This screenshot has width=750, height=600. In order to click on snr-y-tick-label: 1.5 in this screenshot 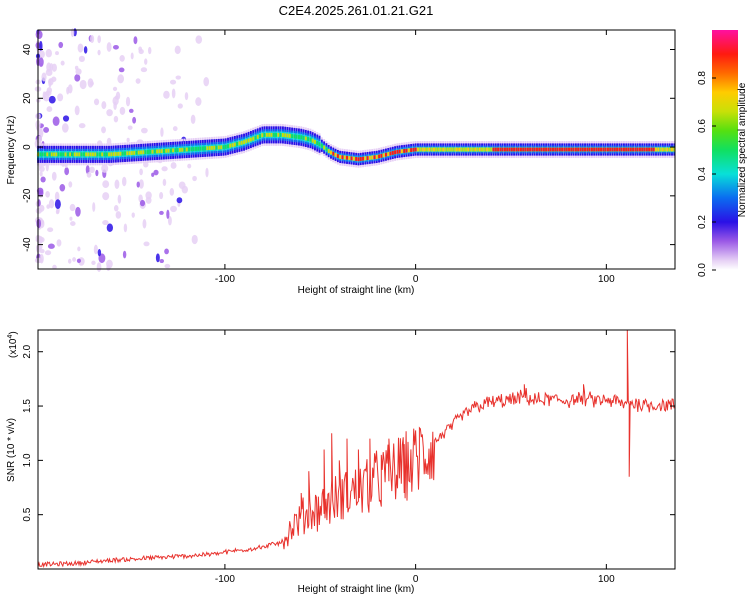, I will do `click(27, 406)`.